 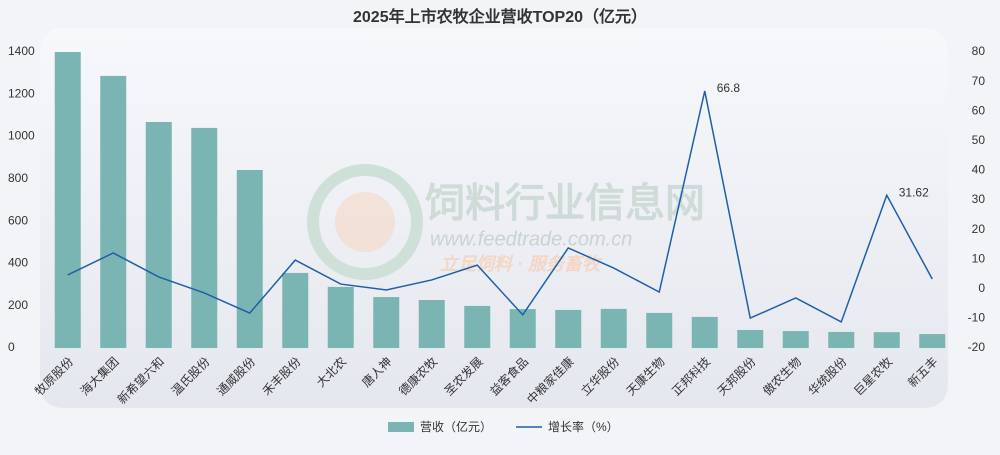 What do you see at coordinates (979, 81) in the screenshot?
I see `y2-tick-label: 70` at bounding box center [979, 81].